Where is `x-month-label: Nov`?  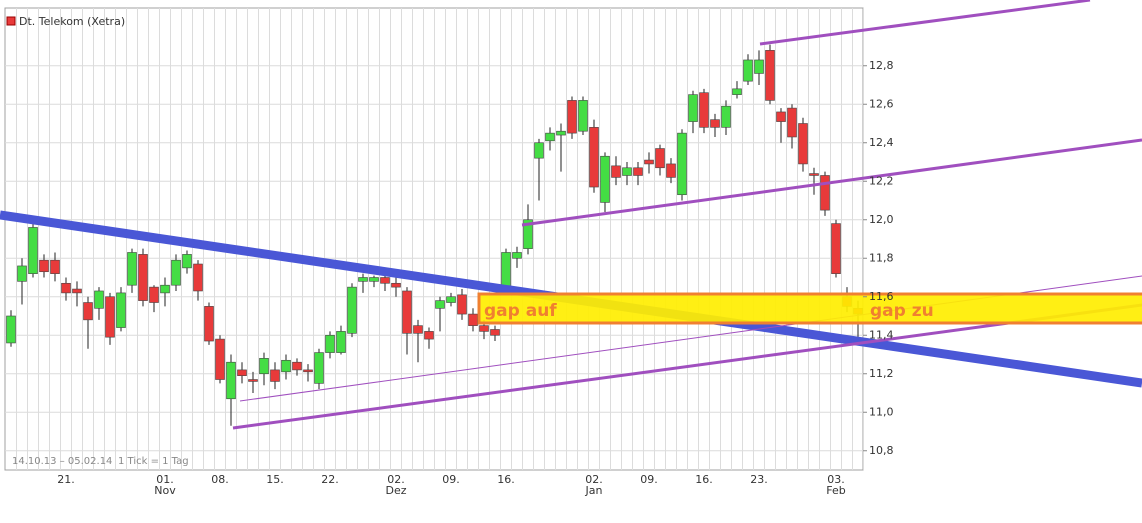
x-month-label: Nov is located at coordinates (165, 490).